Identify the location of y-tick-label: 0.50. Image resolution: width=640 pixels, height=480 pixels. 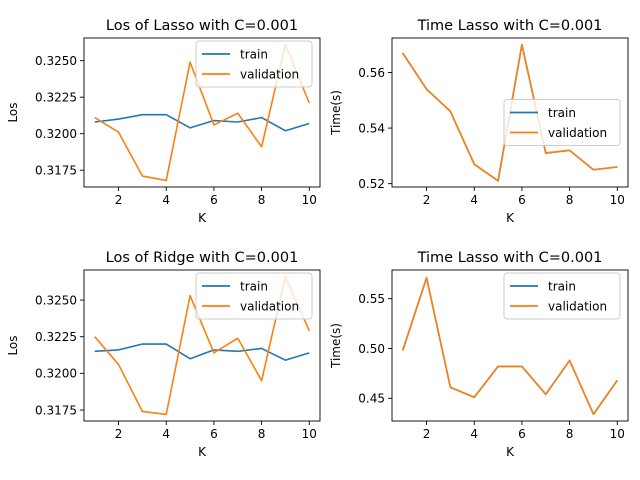
(371, 349).